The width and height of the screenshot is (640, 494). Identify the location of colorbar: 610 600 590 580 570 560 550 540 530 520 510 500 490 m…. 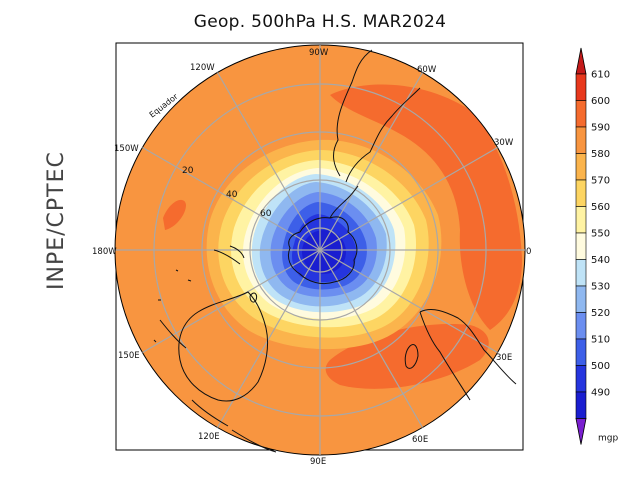
(596, 246).